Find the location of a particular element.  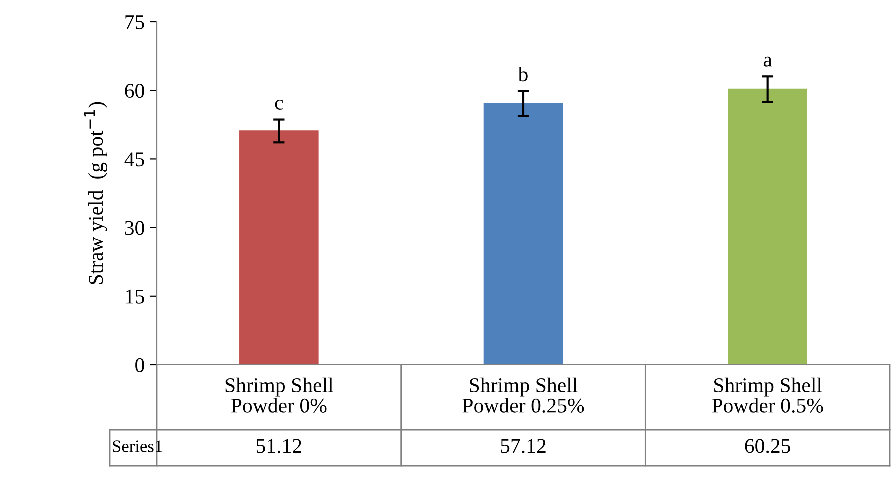

data-label: 60.25 is located at coordinates (767, 446).